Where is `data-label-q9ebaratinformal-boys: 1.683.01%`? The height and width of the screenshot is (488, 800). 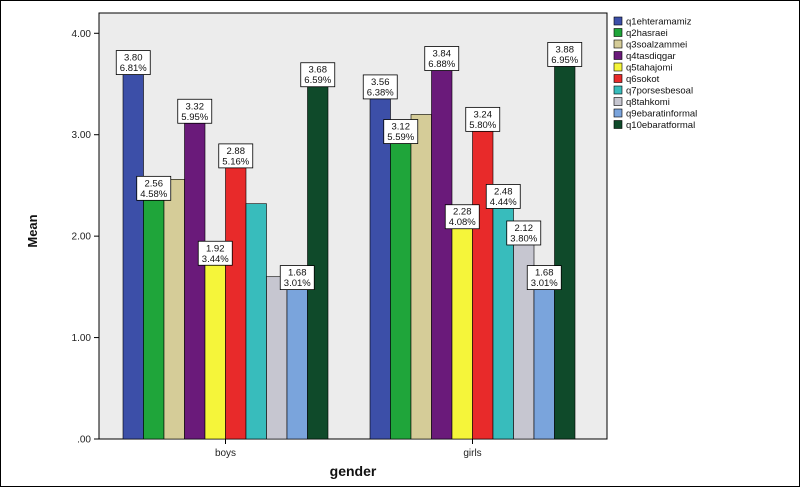
data-label-q9ebaratinformal-boys: 1.683.01% is located at coordinates (297, 278).